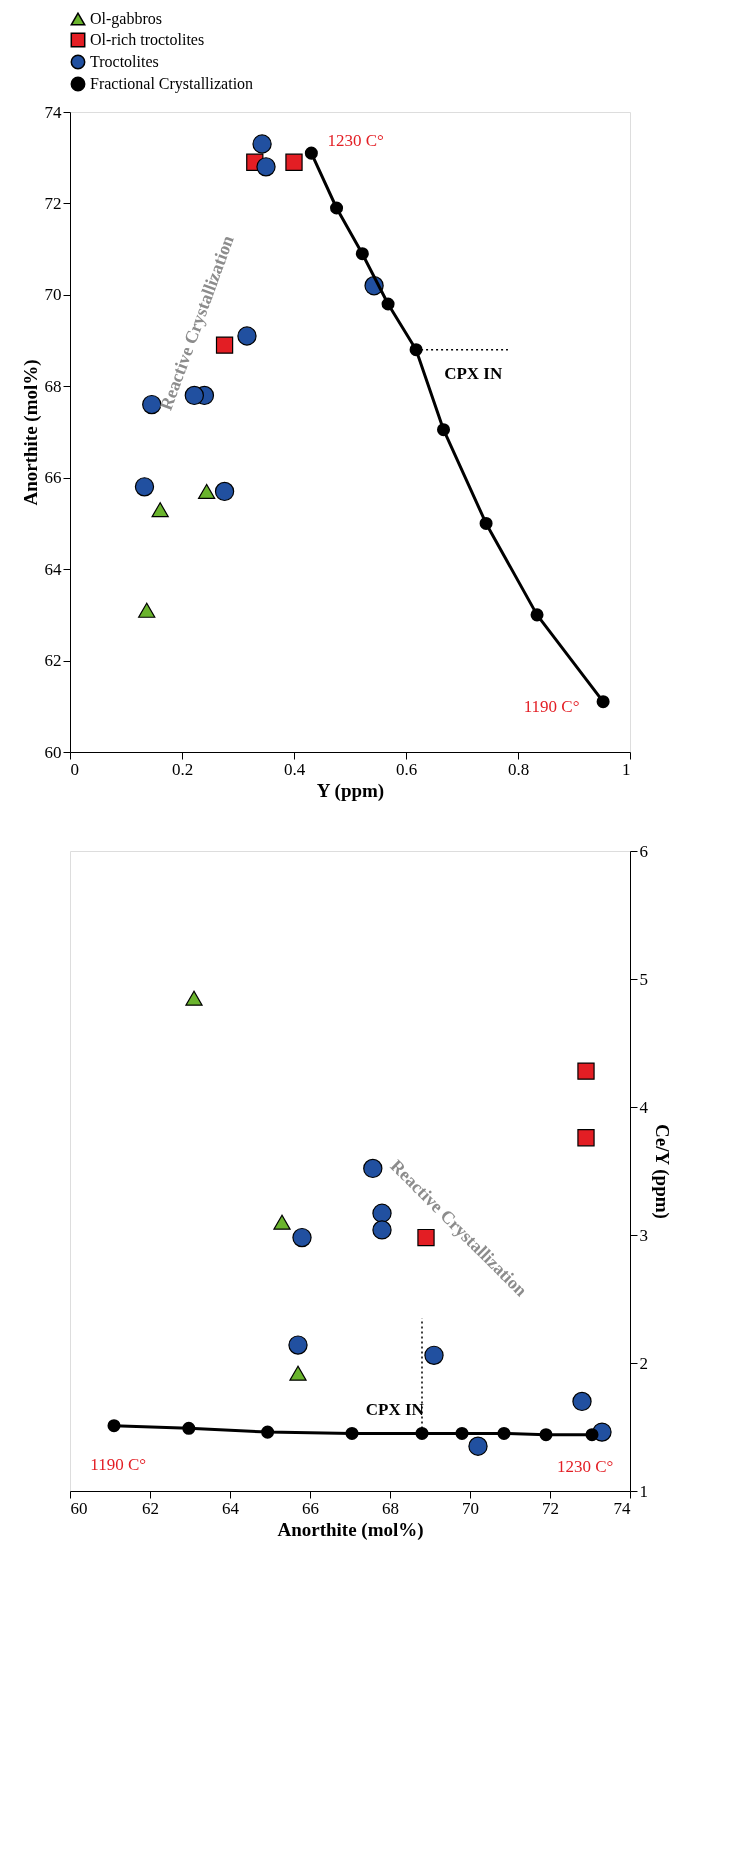 The image size is (739, 1859). I want to click on legend-label: Troctolites, so click(124, 61).